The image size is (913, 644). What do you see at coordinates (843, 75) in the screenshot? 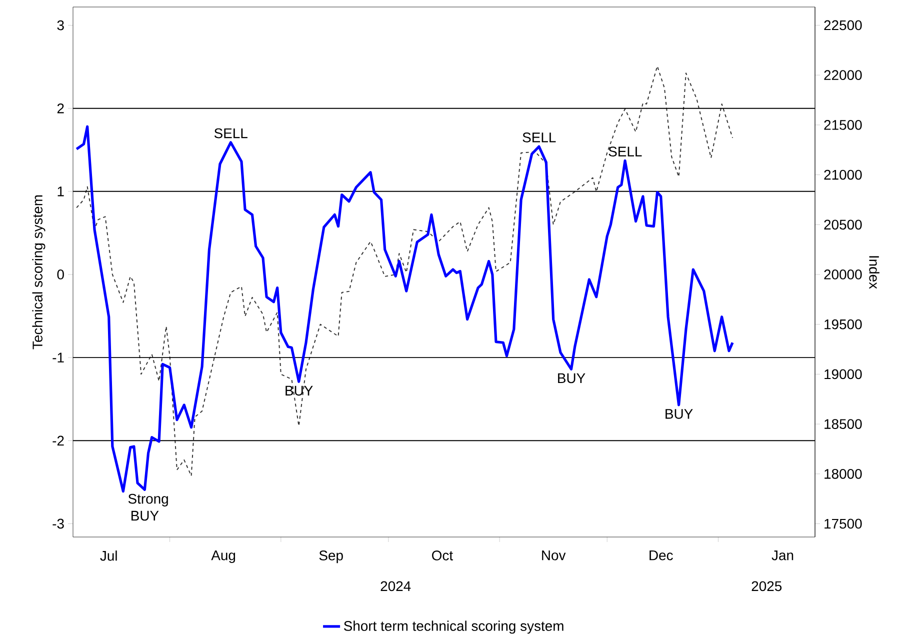
I see `y2-tick-label: 22000` at bounding box center [843, 75].